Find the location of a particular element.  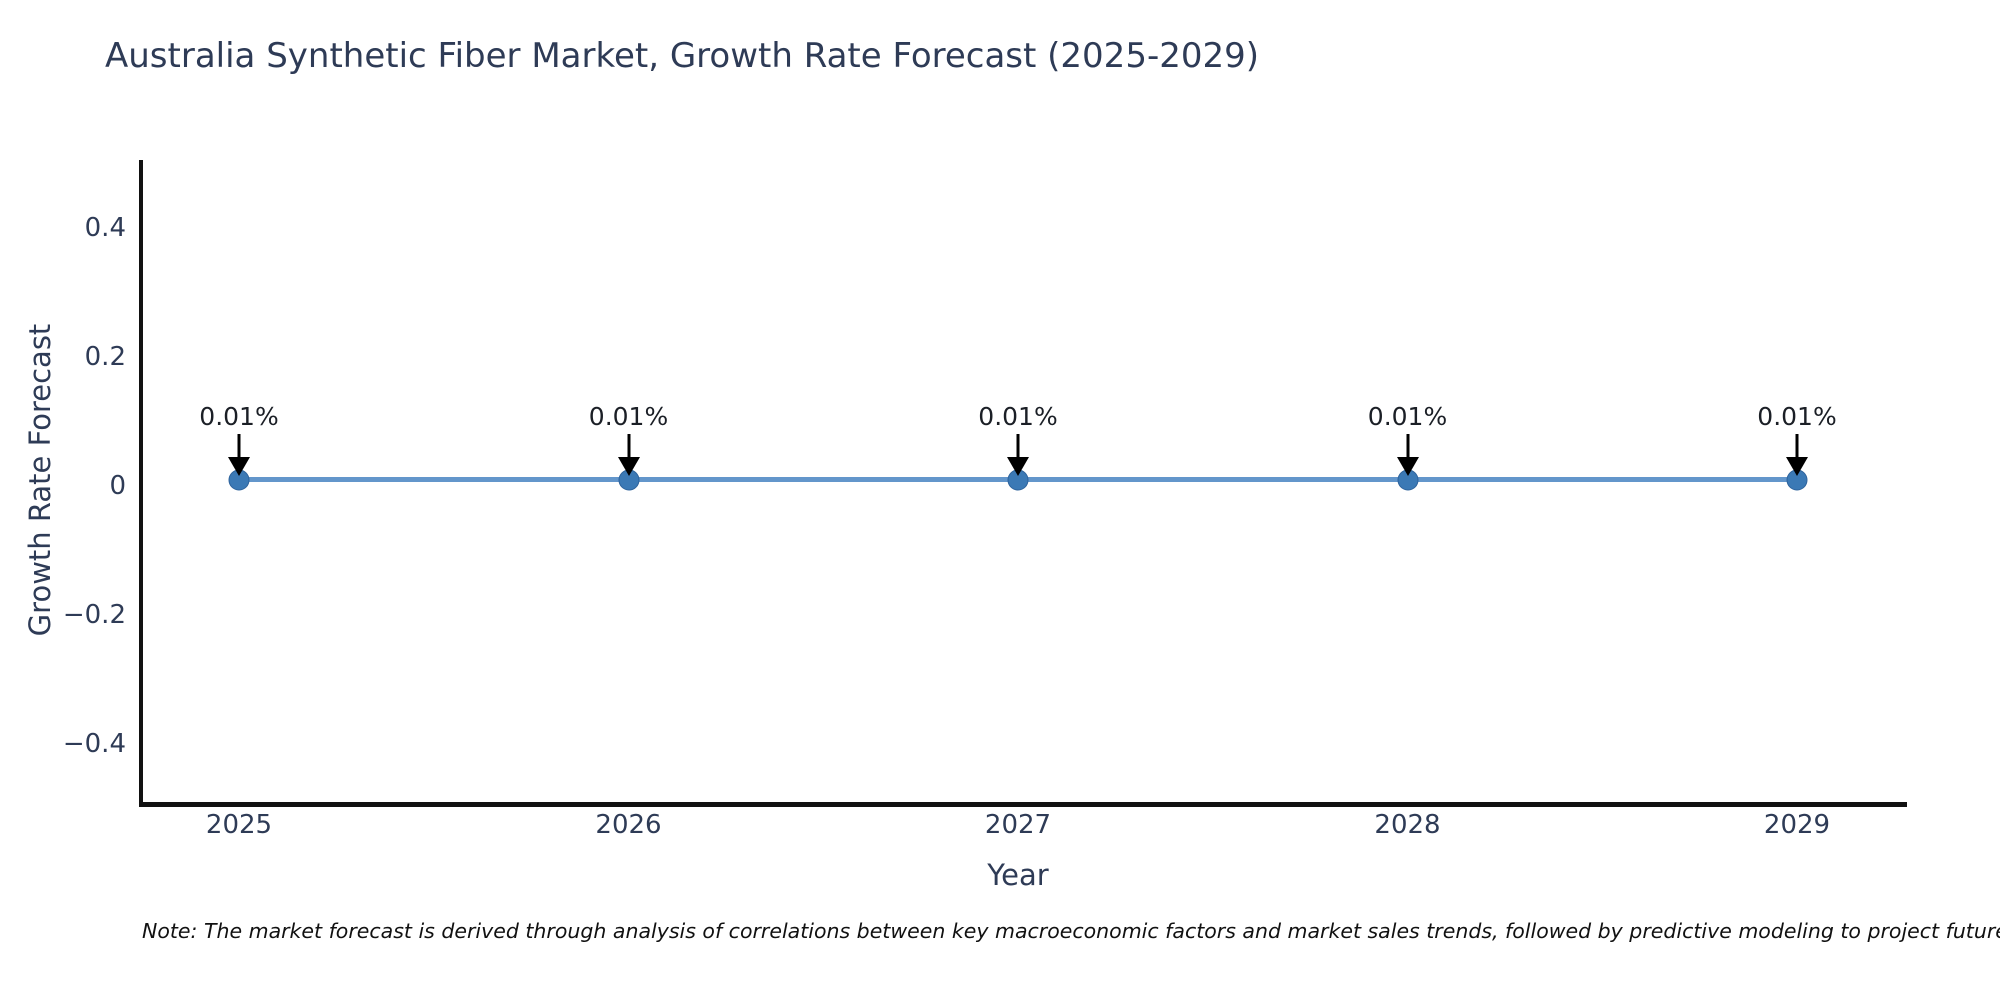

y-tick-label: −0.2 is located at coordinates (94, 615).